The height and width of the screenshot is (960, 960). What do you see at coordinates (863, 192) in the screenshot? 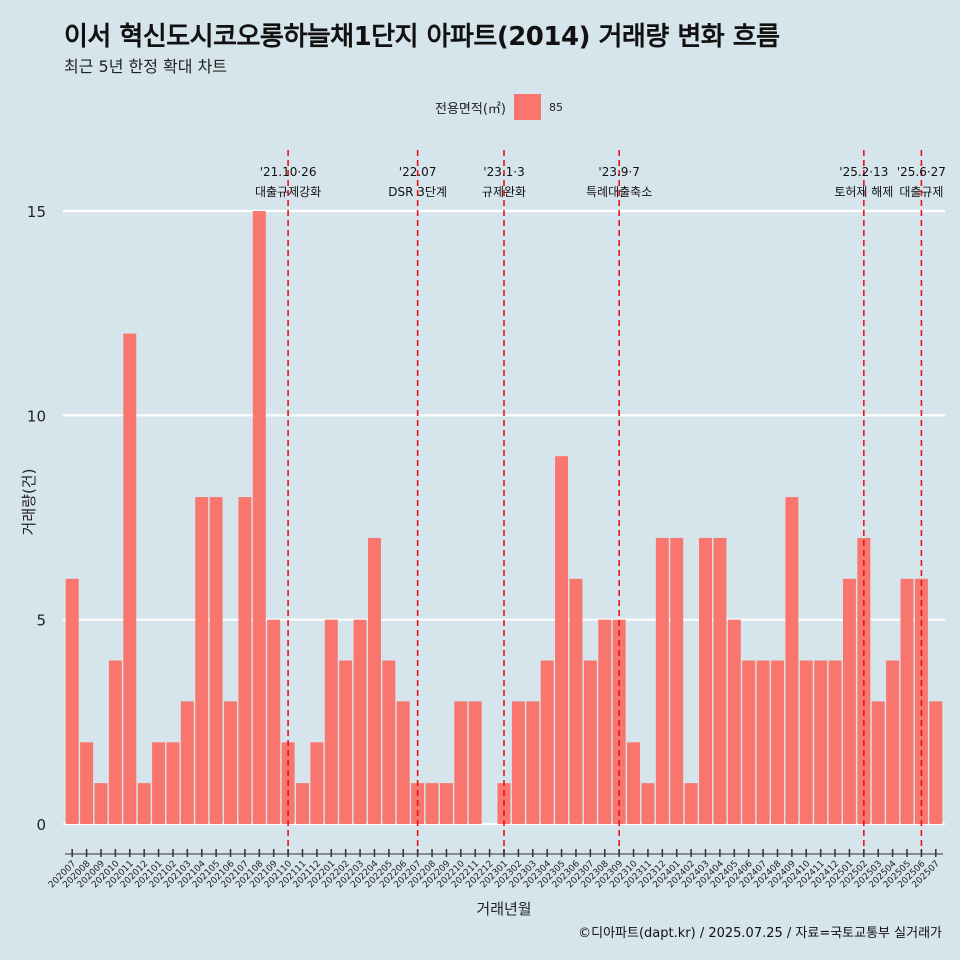
I see `event-label-5: 토허제 해제` at bounding box center [863, 192].